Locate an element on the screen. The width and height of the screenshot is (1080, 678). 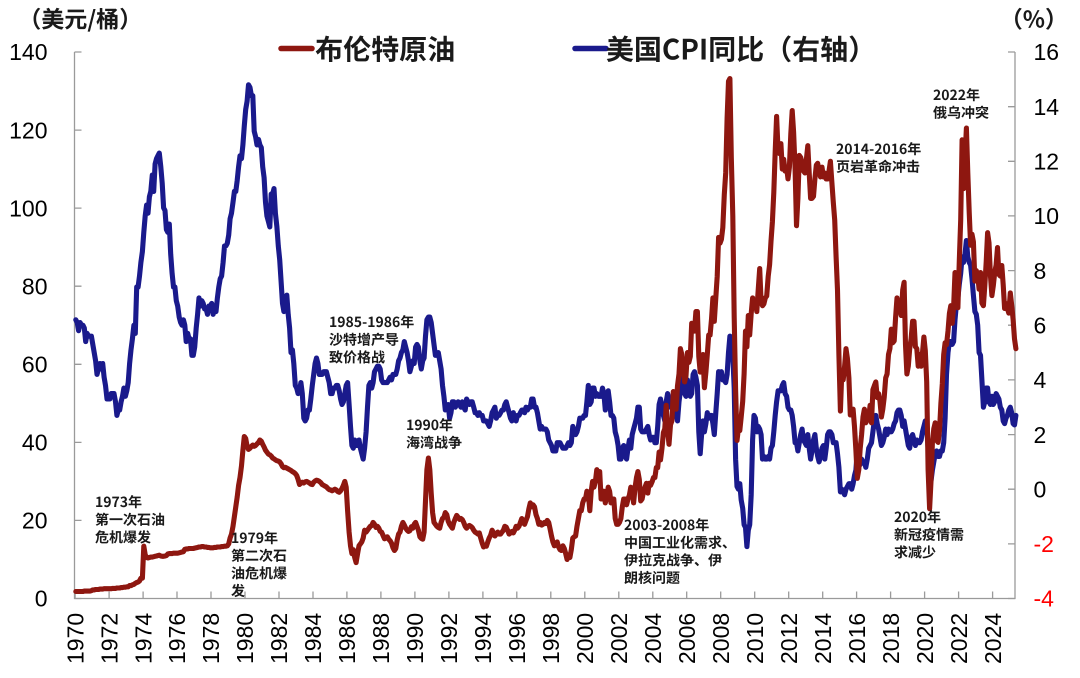
svg-text: 2024 is located at coordinates (993, 638).